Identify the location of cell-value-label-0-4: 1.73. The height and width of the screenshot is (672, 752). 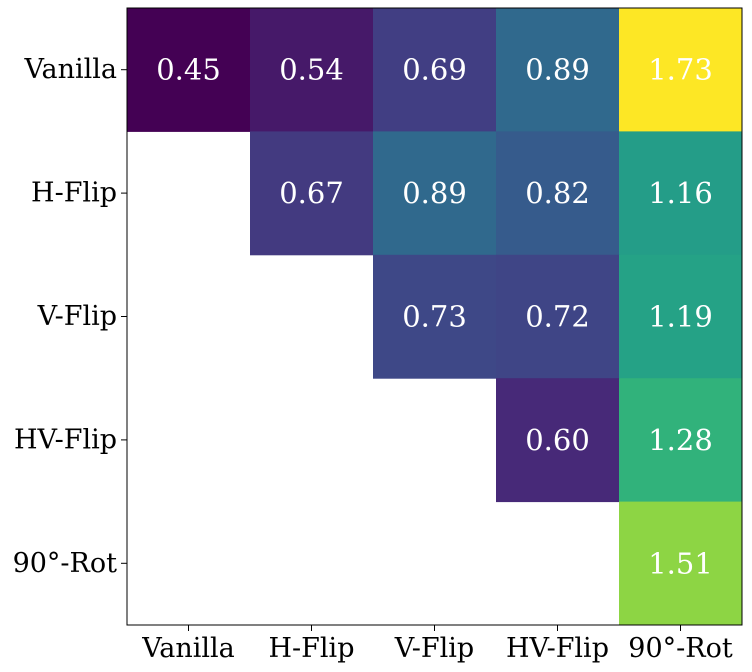
(680, 70).